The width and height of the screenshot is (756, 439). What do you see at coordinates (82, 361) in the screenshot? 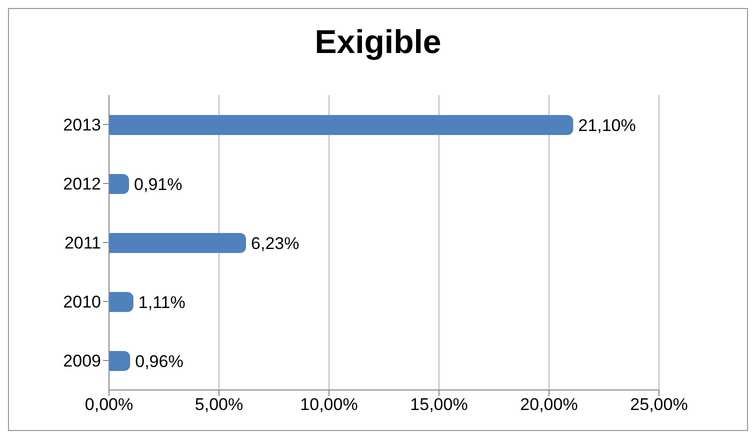
I see `y-tick-label: 2009` at bounding box center [82, 361].